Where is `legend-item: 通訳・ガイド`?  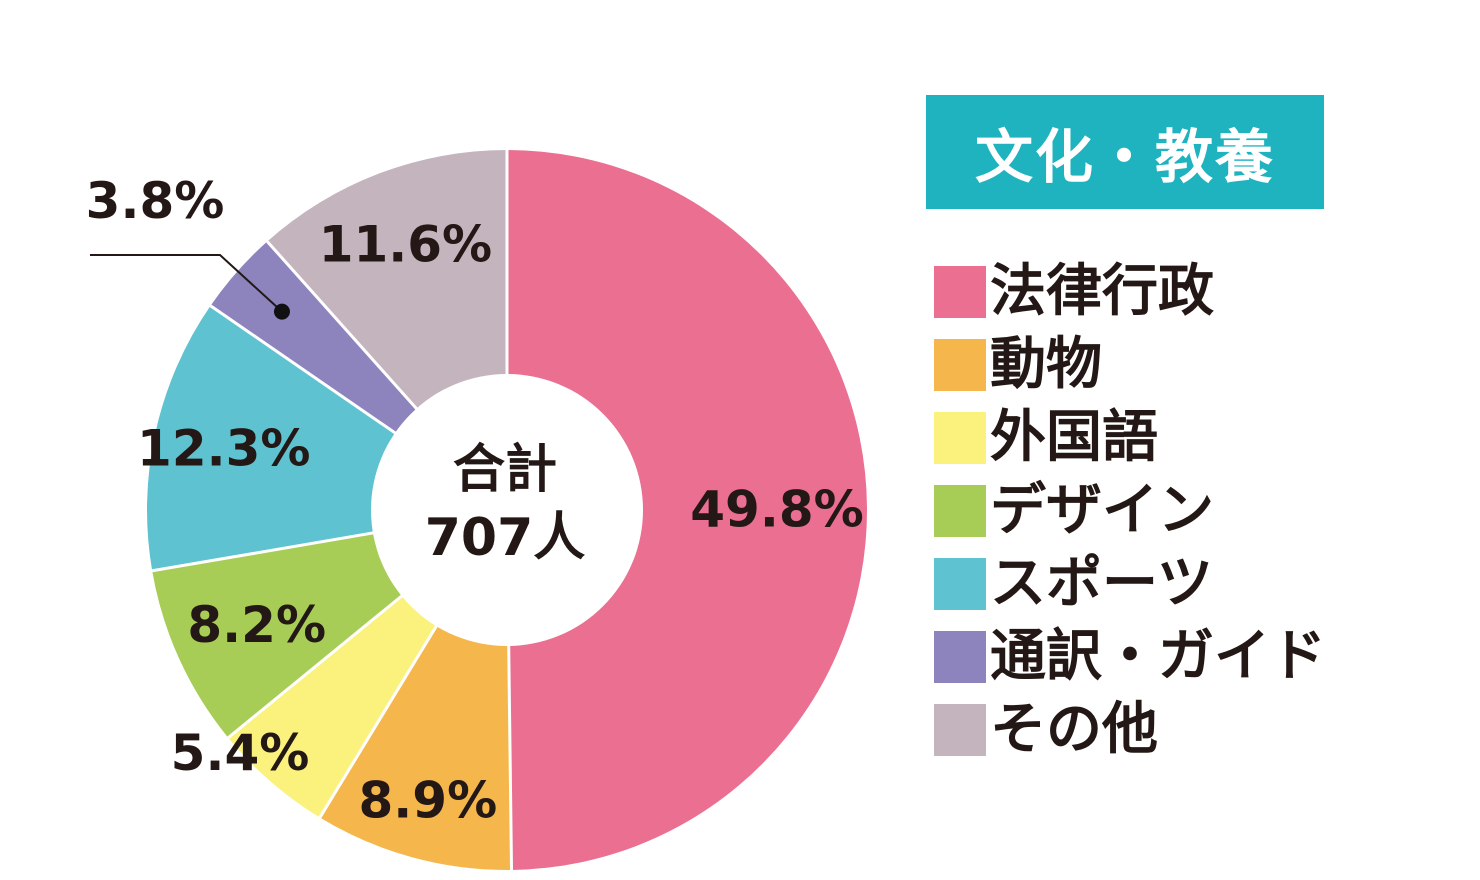 legend-item: 通訳・ガイド is located at coordinates (1130, 657).